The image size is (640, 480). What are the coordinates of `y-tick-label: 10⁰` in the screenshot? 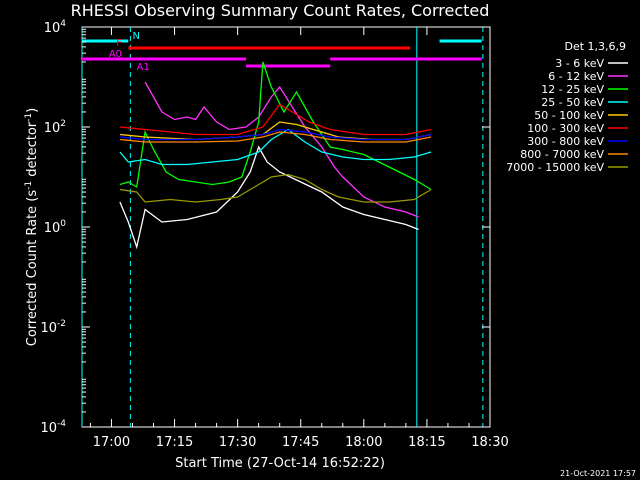 It's located at (55, 227).